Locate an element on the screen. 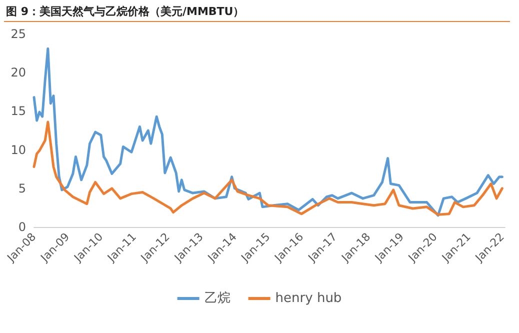 Image resolution: width=519 pixels, height=333 pixels. y-tick-label: 25 is located at coordinates (18, 34).